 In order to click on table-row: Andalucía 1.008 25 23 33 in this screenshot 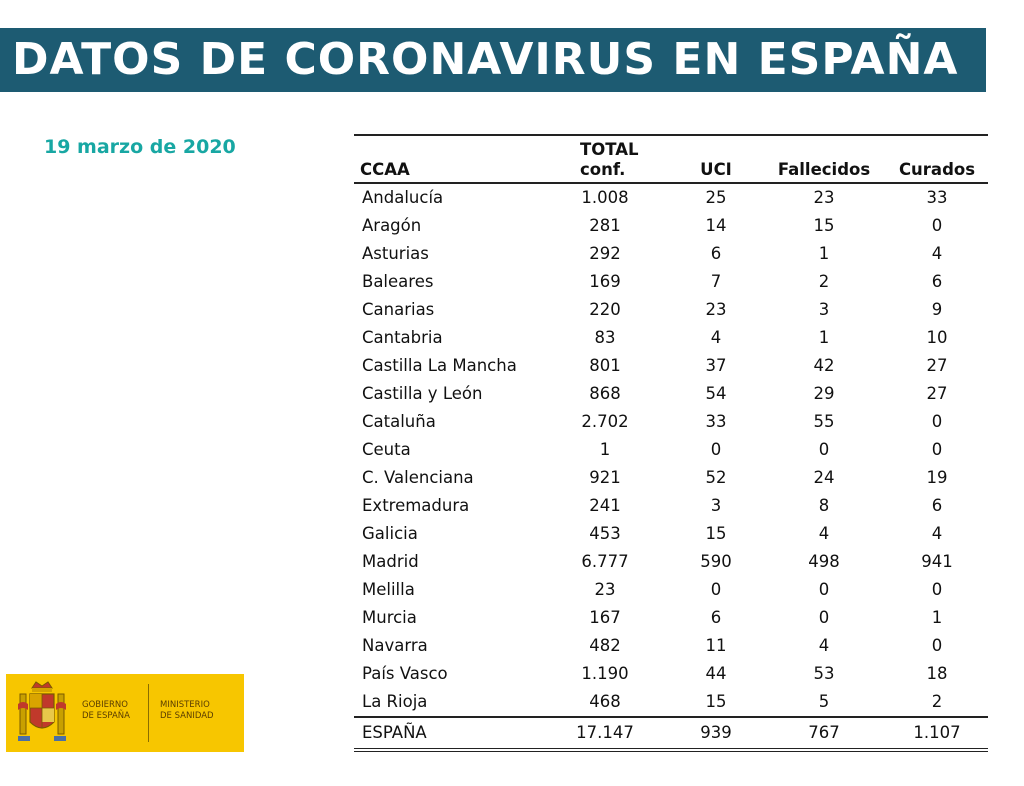, I will do `click(671, 197)`.